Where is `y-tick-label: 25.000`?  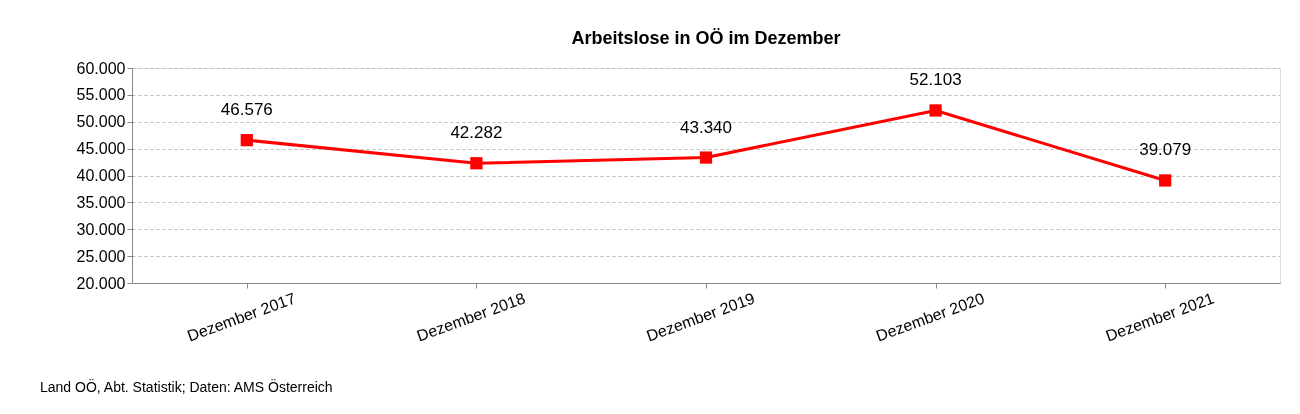 y-tick-label: 25.000 is located at coordinates (101, 256).